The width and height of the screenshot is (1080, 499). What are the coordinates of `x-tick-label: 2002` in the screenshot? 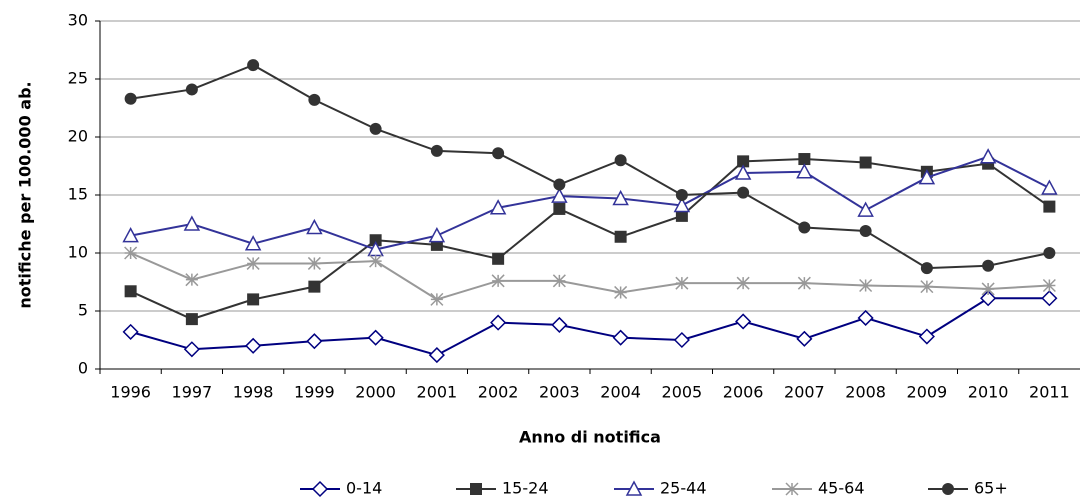 It's located at (498, 392).